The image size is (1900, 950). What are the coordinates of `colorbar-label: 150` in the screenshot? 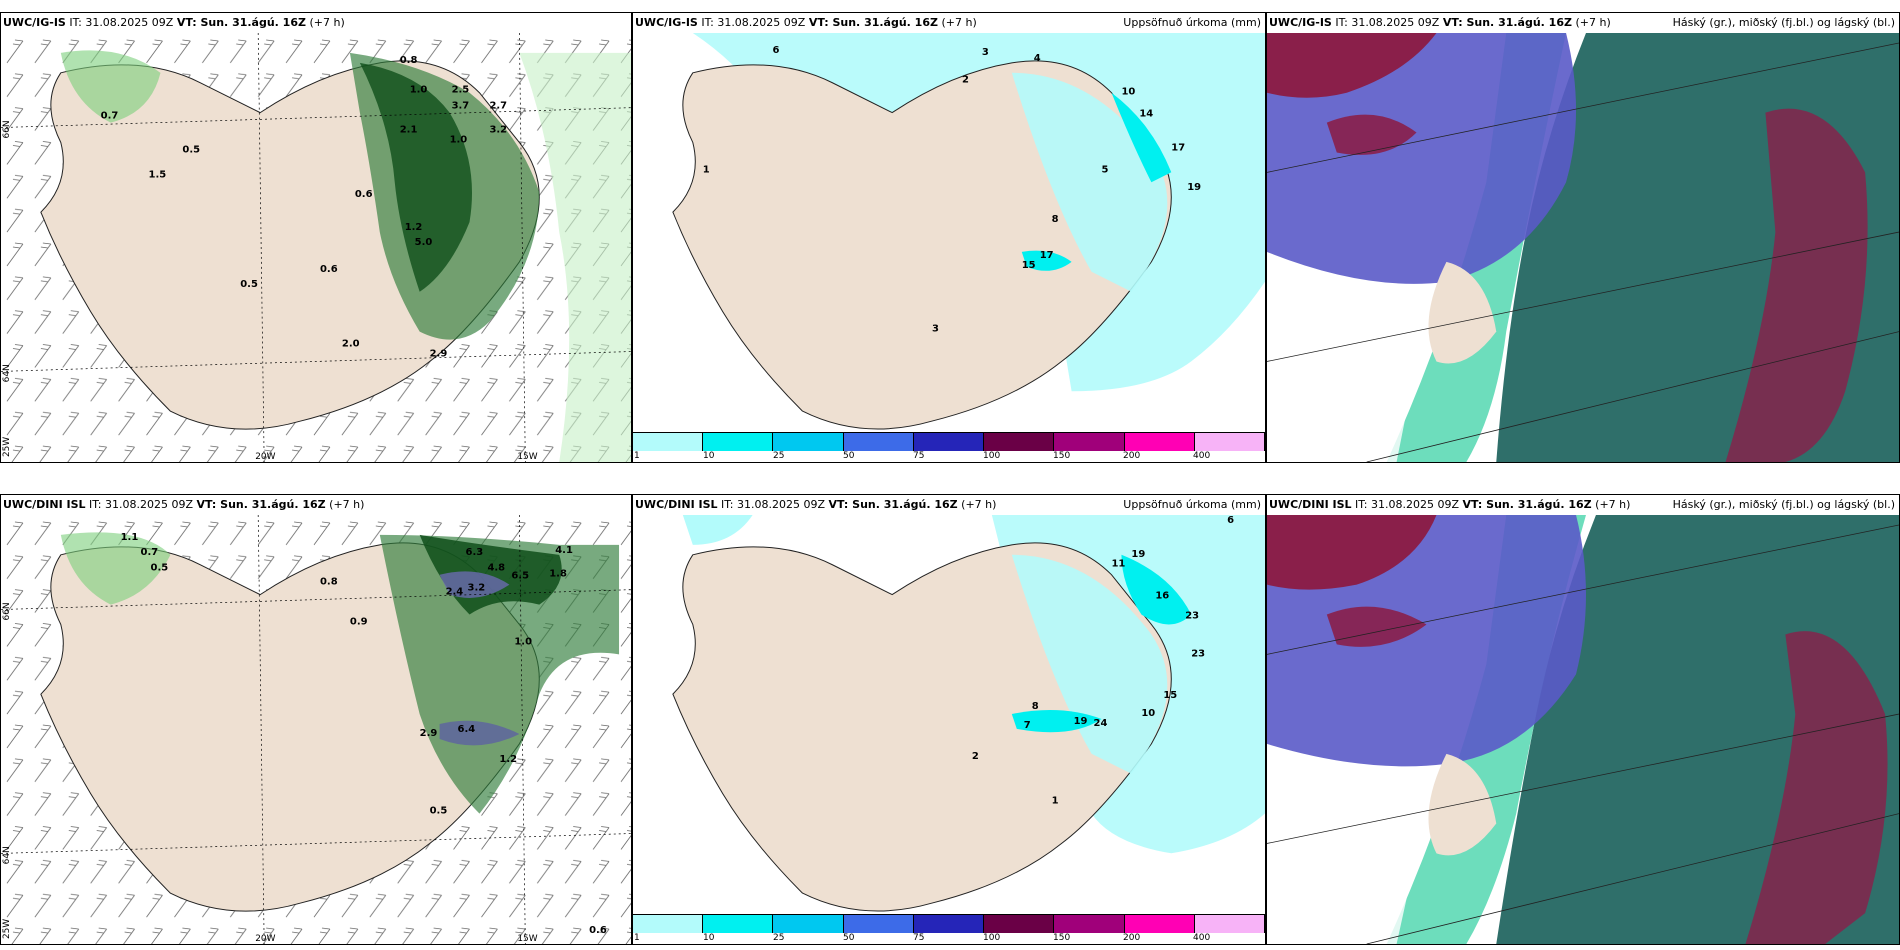 It's located at (1062, 456).